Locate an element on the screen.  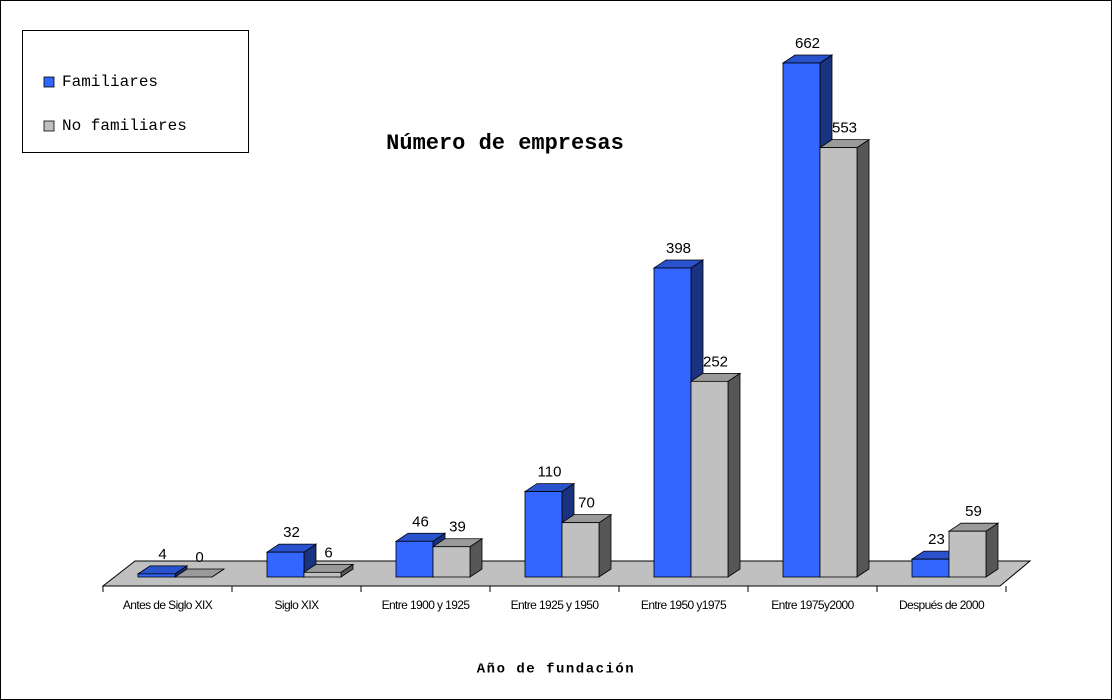
legend-label: Familiares is located at coordinates (110, 82).